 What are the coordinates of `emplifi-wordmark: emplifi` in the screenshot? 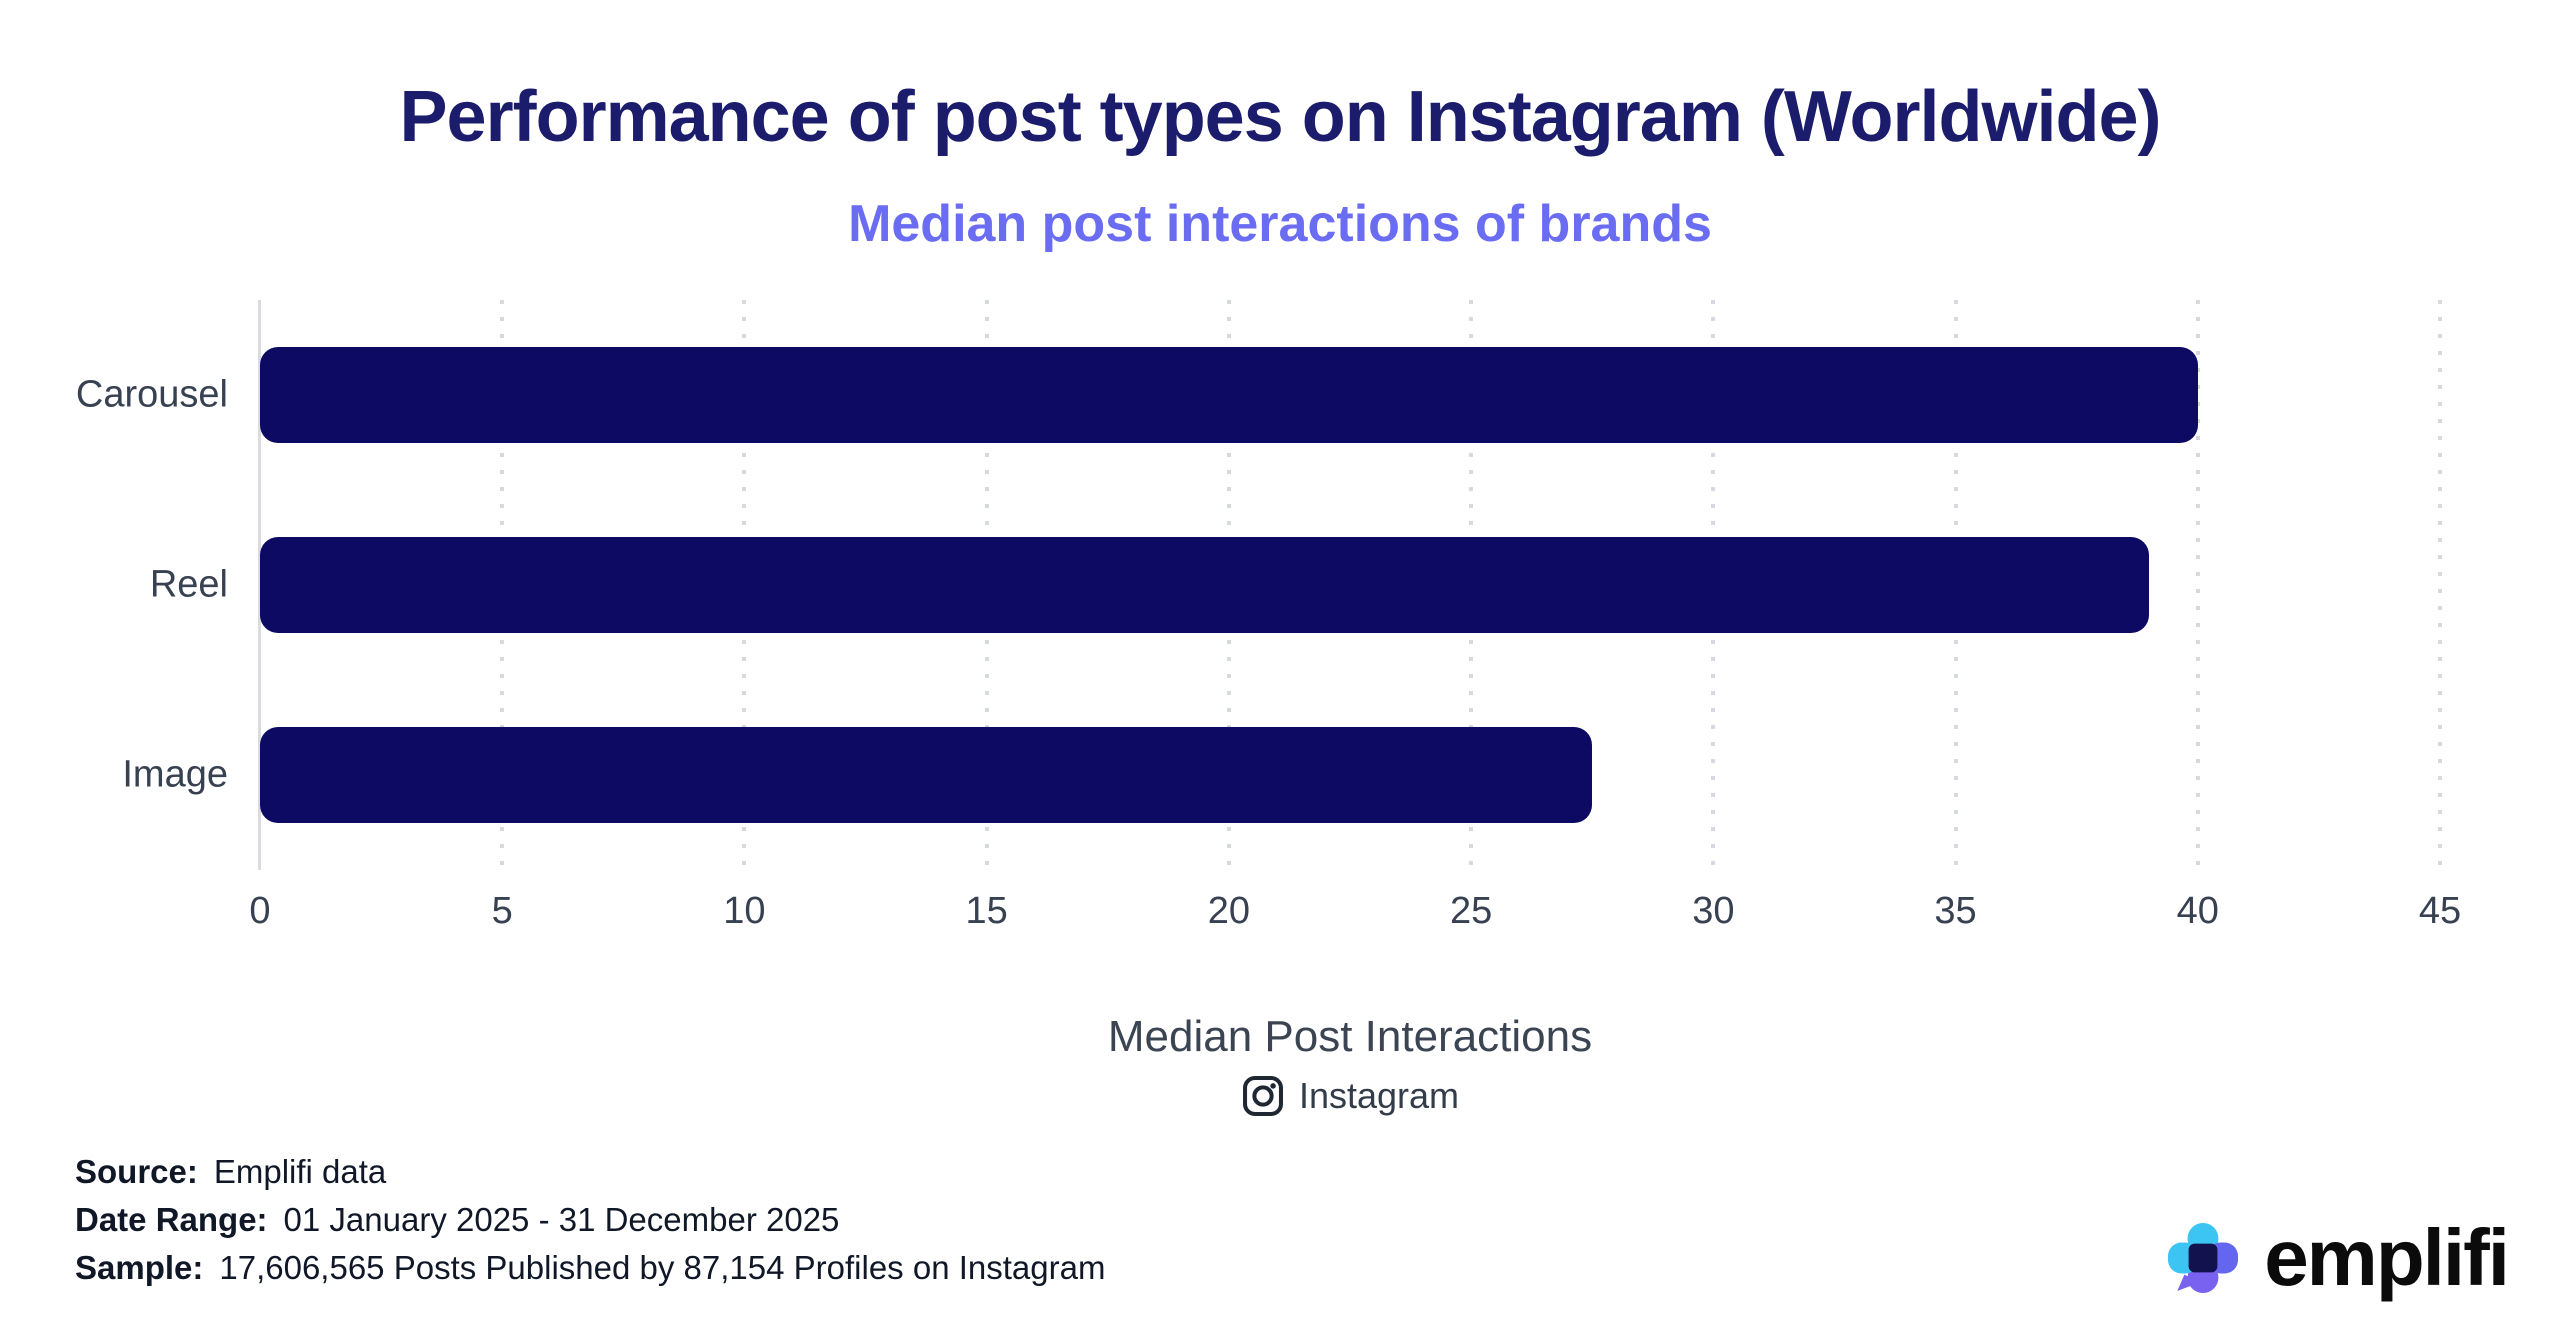 It's located at (2387, 1257).